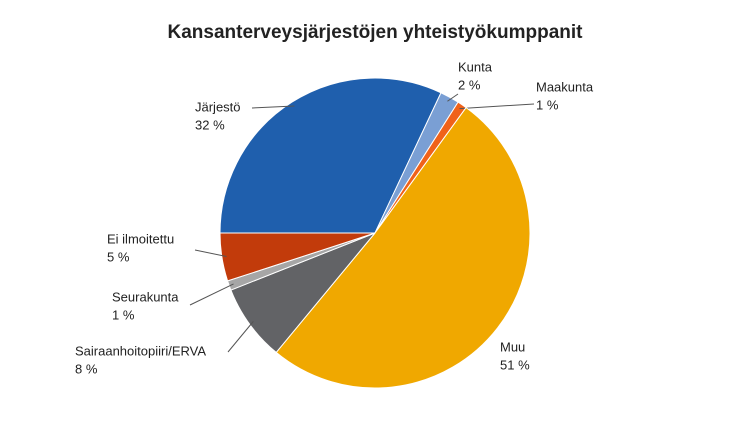 Image resolution: width=750 pixels, height=436 pixels. What do you see at coordinates (140, 238) in the screenshot?
I see `slice-label: Ei ilmoitettu` at bounding box center [140, 238].